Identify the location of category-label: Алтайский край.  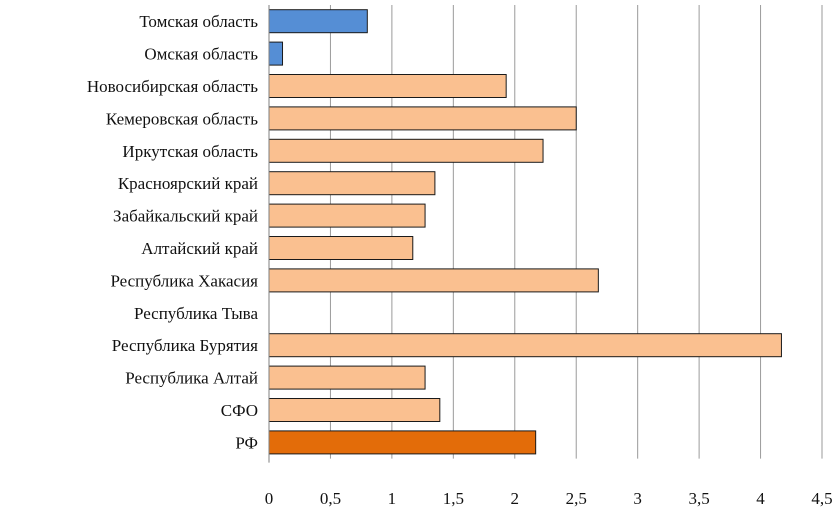
(199, 248).